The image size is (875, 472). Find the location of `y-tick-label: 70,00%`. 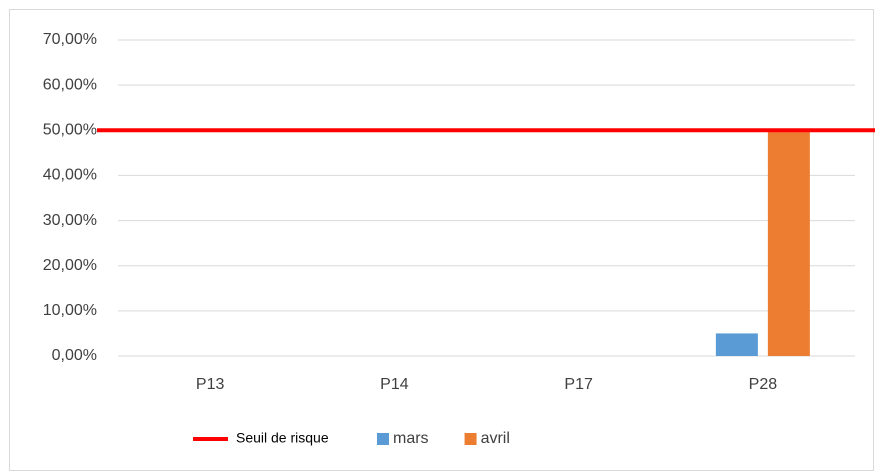

y-tick-label: 70,00% is located at coordinates (70, 39).